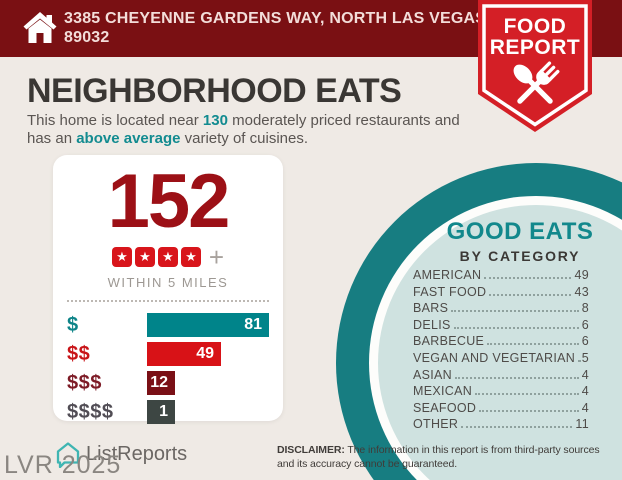 This screenshot has height=480, width=622. I want to click on category-row: OTHER 11, so click(501, 425).